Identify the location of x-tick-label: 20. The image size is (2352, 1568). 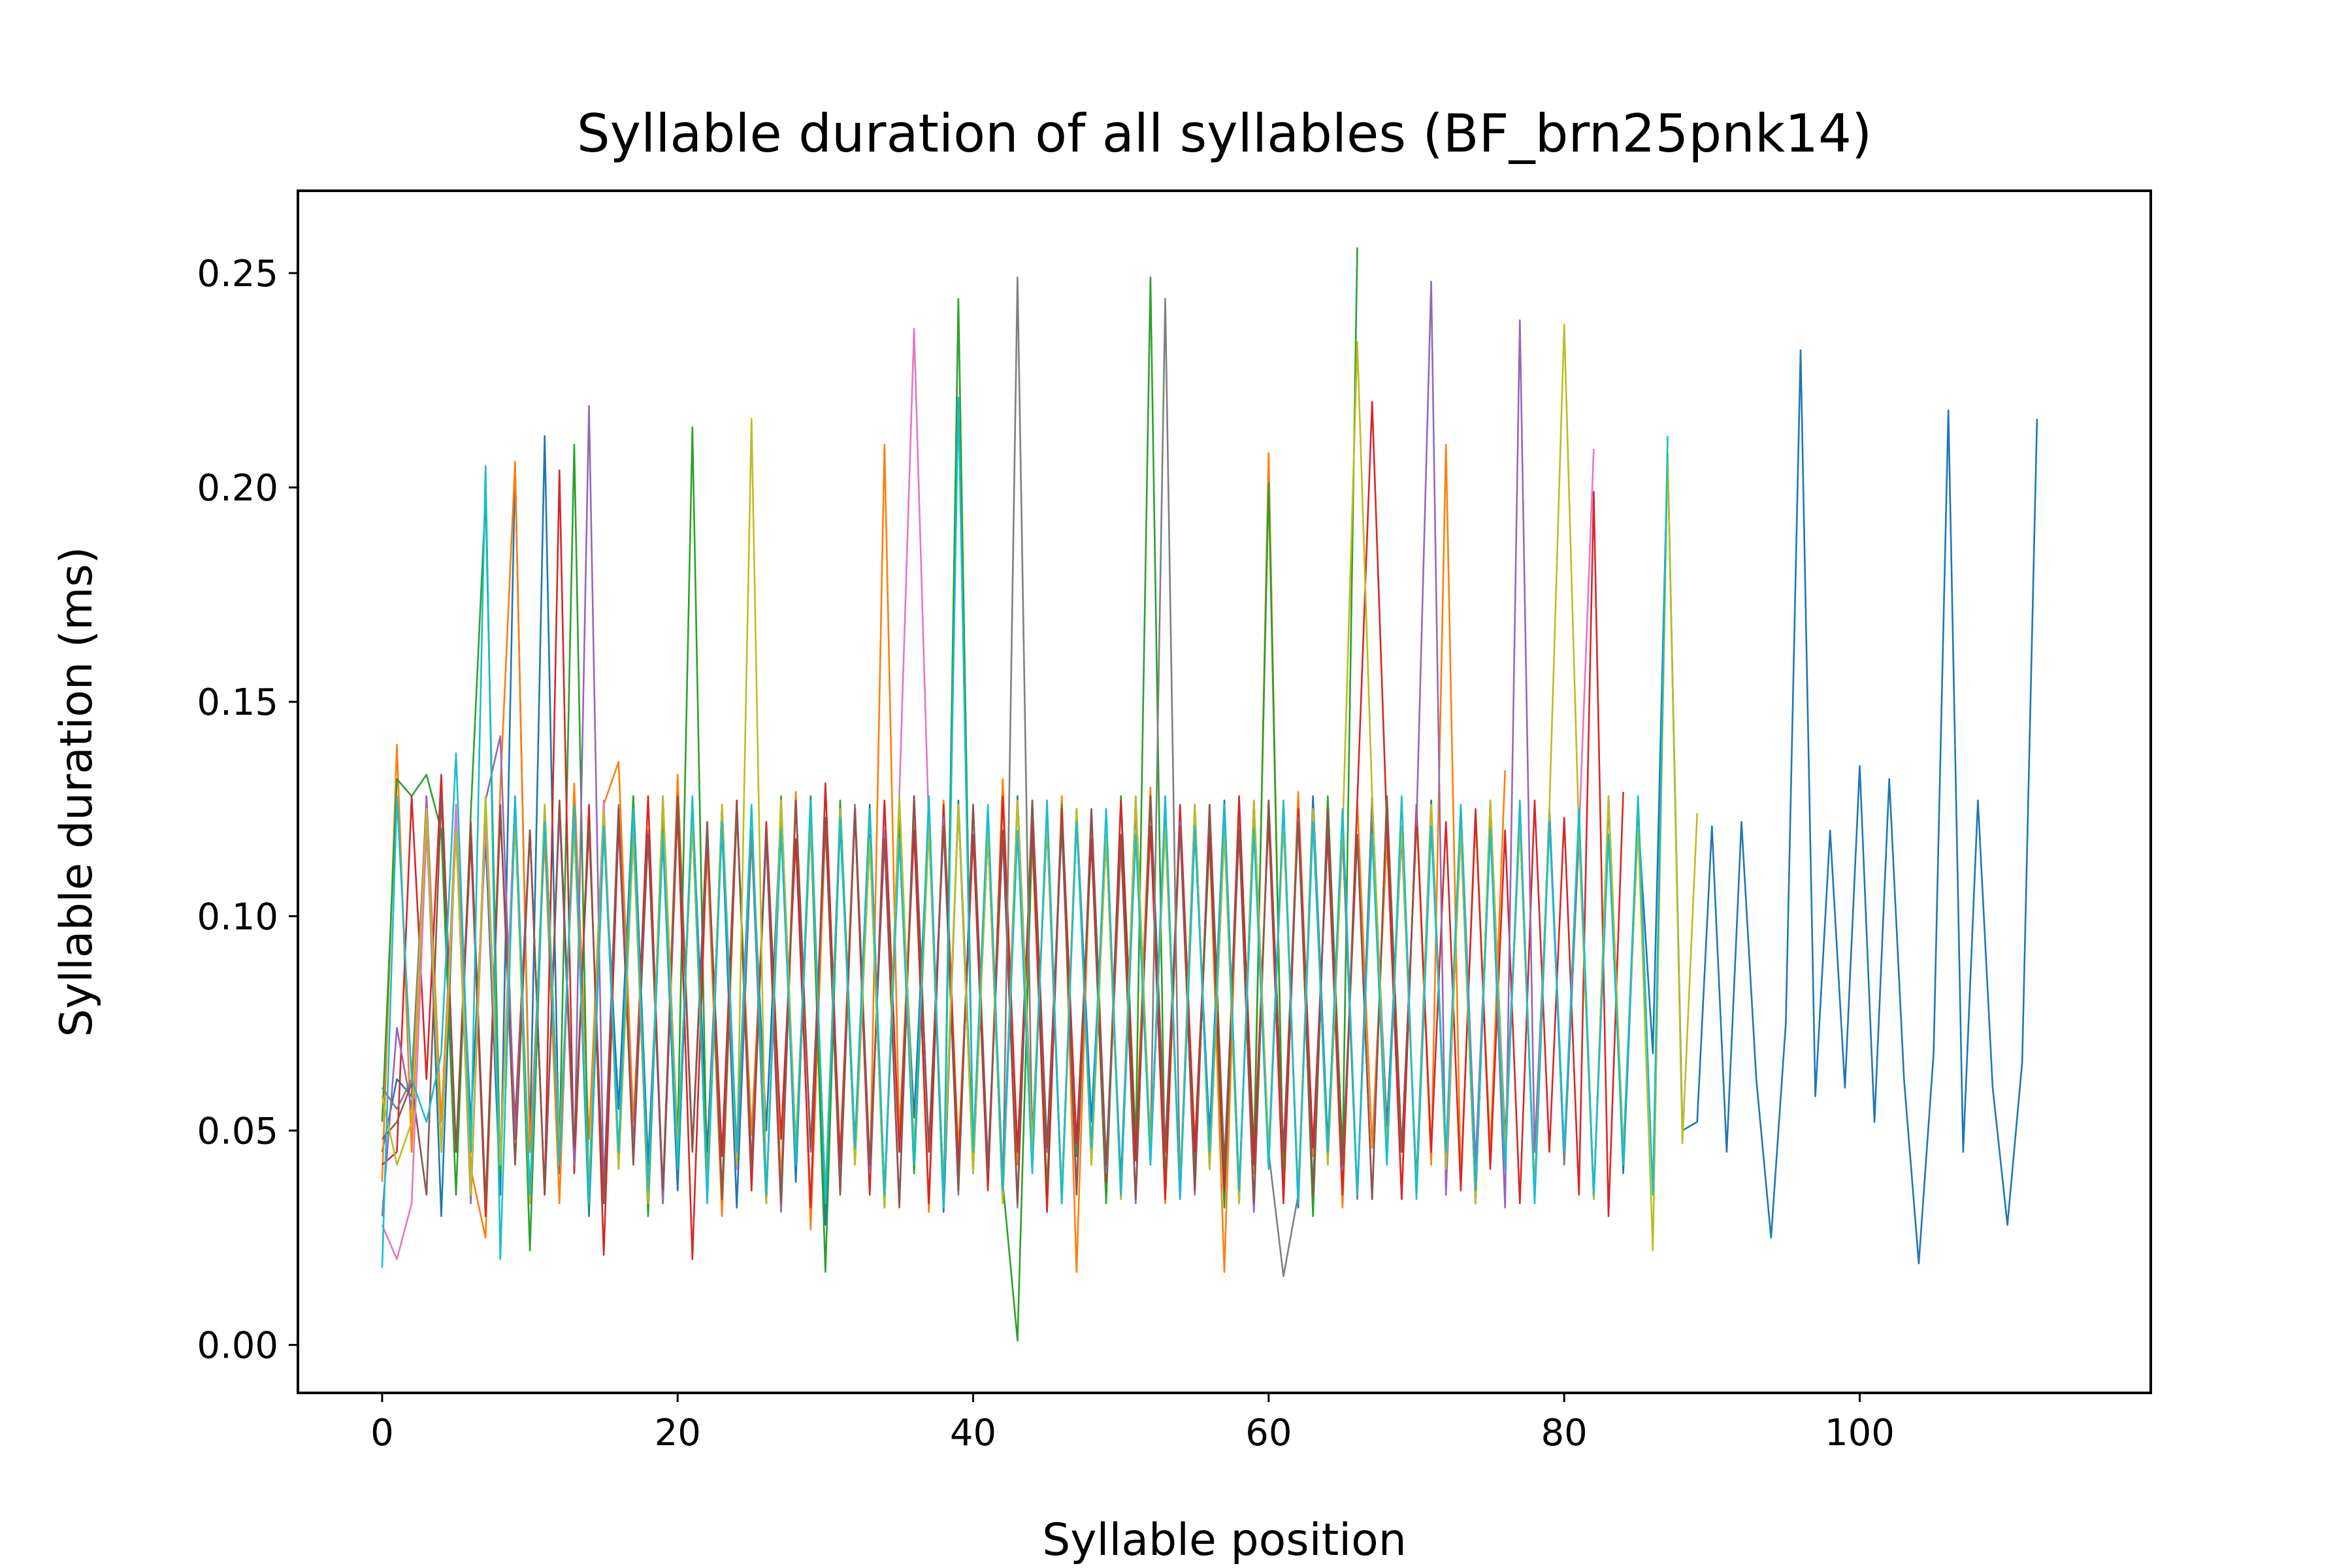
(678, 1433).